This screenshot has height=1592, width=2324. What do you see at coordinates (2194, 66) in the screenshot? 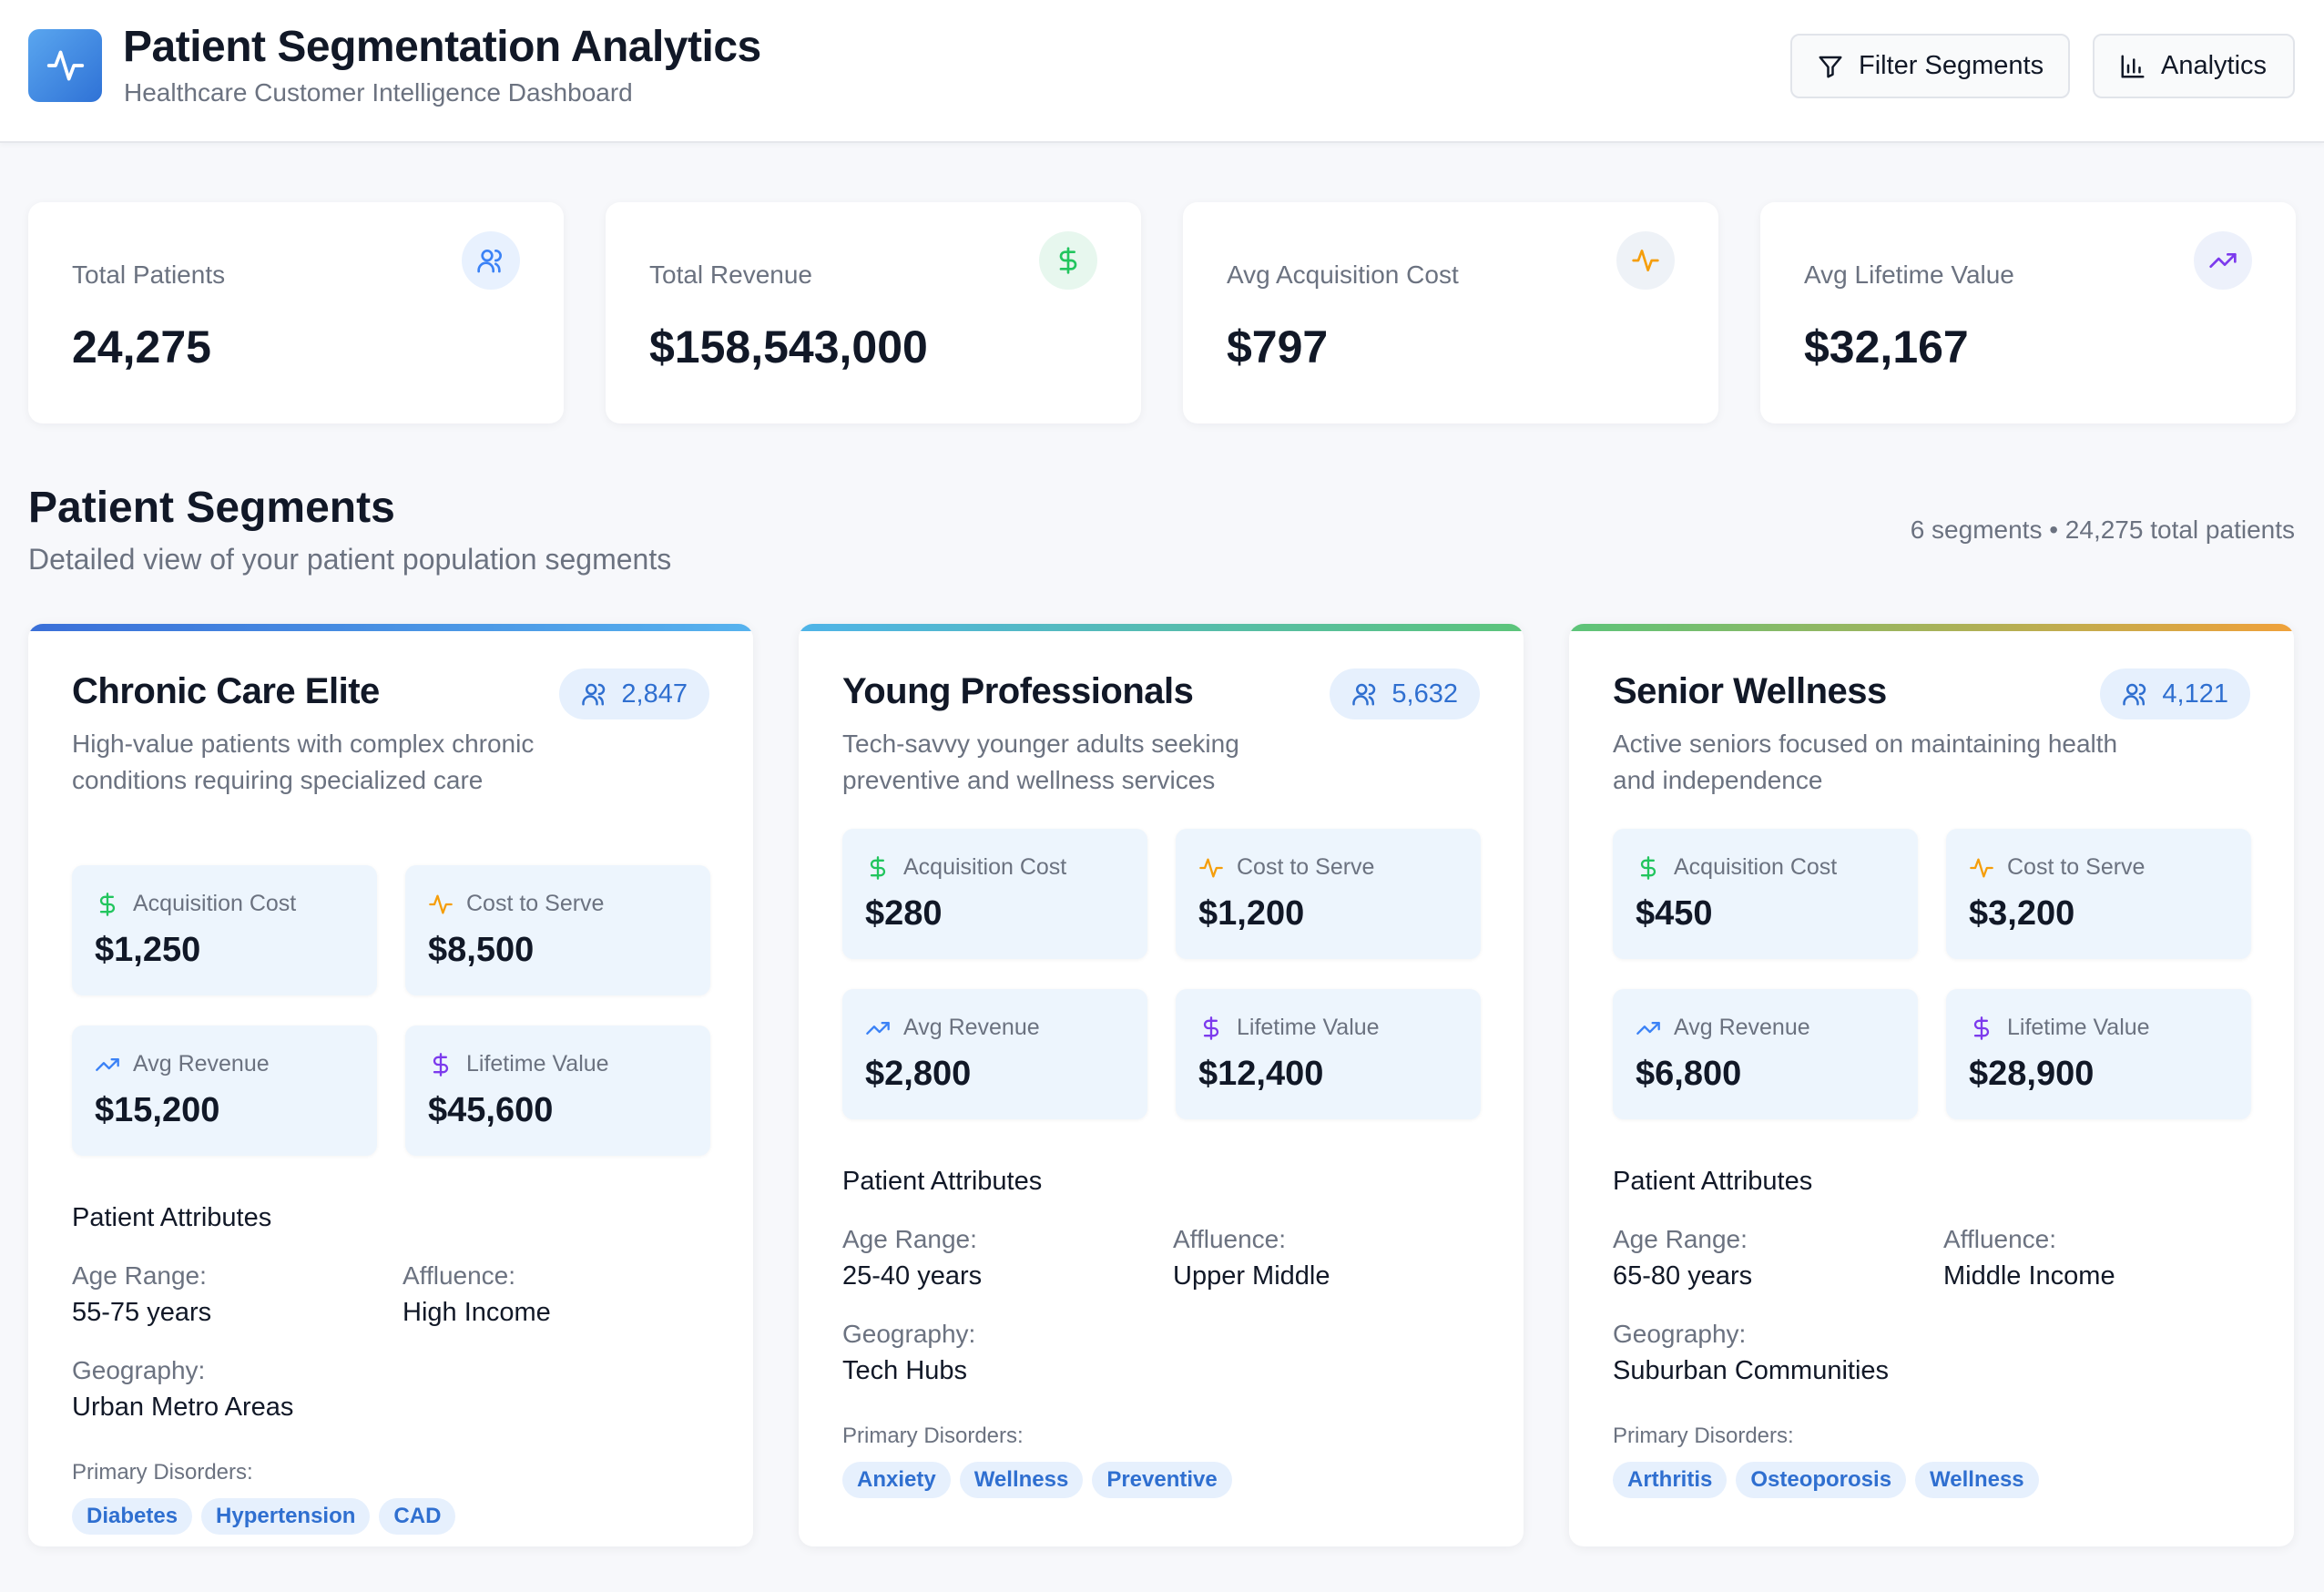
I see `analytics-button: Analytics` at bounding box center [2194, 66].